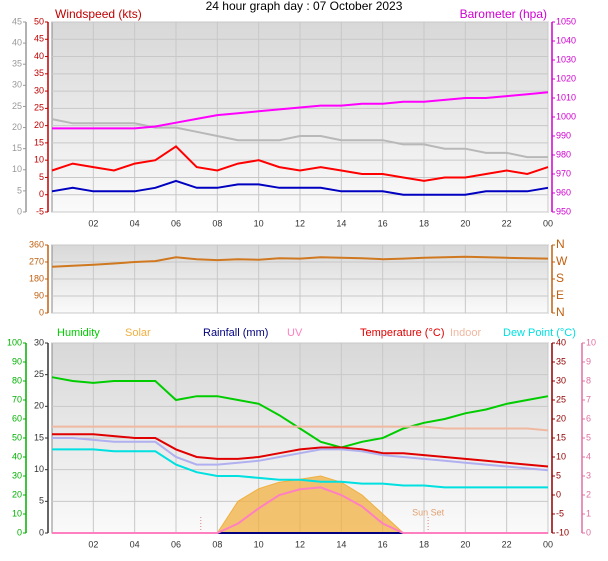 The image size is (608, 561). Describe the element at coordinates (588, 513) in the screenshot. I see `y-tick-label: 1` at that location.